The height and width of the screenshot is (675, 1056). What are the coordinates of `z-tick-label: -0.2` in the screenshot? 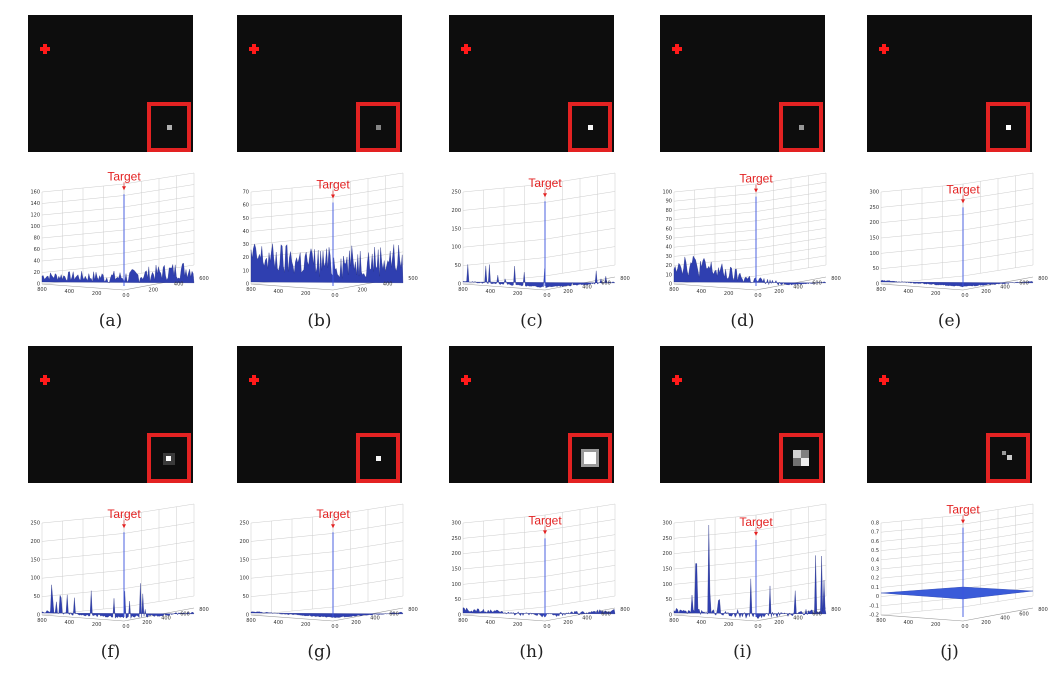 It's located at (874, 616).